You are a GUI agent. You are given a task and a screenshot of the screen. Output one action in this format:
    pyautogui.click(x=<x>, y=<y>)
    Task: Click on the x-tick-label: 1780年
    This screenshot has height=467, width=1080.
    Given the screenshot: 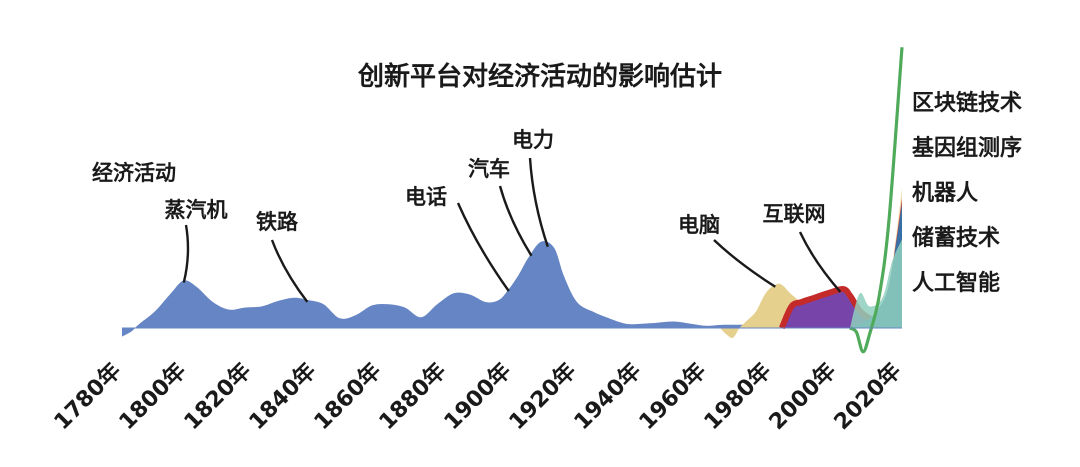 What is the action you would take?
    pyautogui.click(x=87, y=396)
    